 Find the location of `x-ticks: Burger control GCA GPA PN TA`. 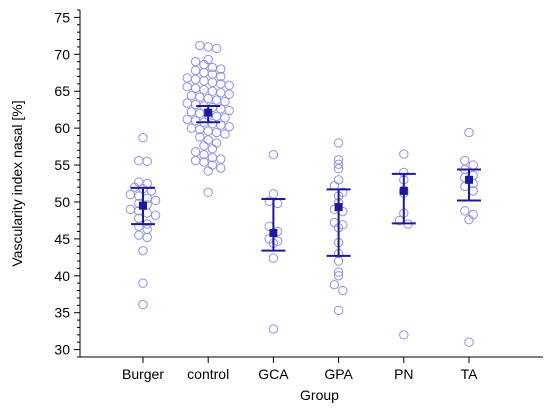

x-ticks: Burger control GCA GPA PN TA is located at coordinates (300, 369).